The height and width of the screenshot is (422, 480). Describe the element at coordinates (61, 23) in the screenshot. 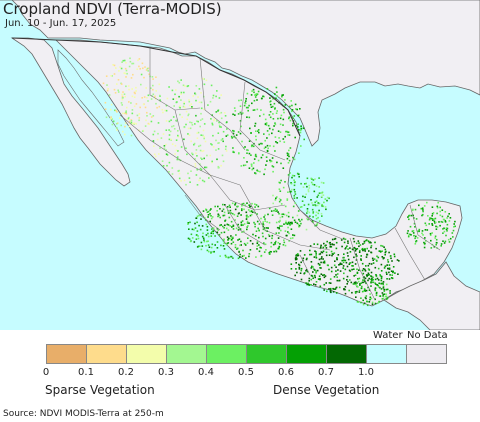

I see `map-date-range: Jun. 10 - Jun. 17, 2025` at that location.